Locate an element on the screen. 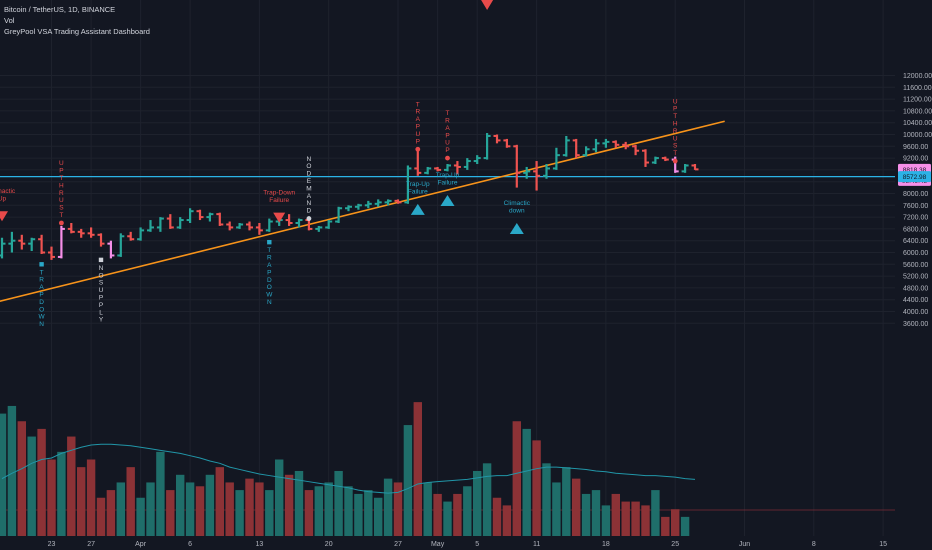 This screenshot has height=550, width=932. price-tick-label: 4800.00 is located at coordinates (915, 288).